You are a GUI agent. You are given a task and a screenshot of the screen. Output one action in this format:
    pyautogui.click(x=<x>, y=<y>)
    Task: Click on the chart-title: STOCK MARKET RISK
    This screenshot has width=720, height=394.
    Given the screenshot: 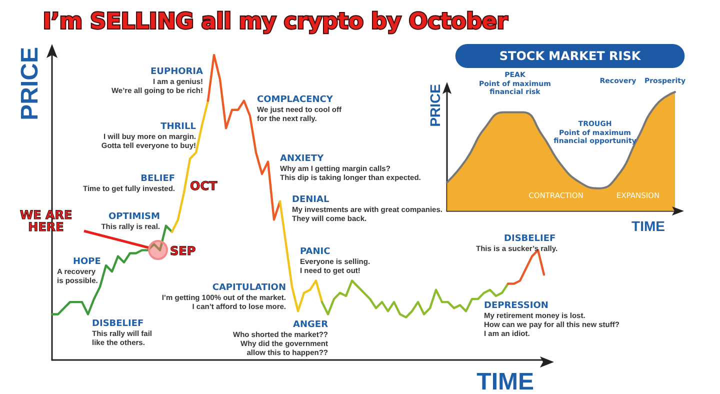 What is the action you would take?
    pyautogui.click(x=570, y=56)
    